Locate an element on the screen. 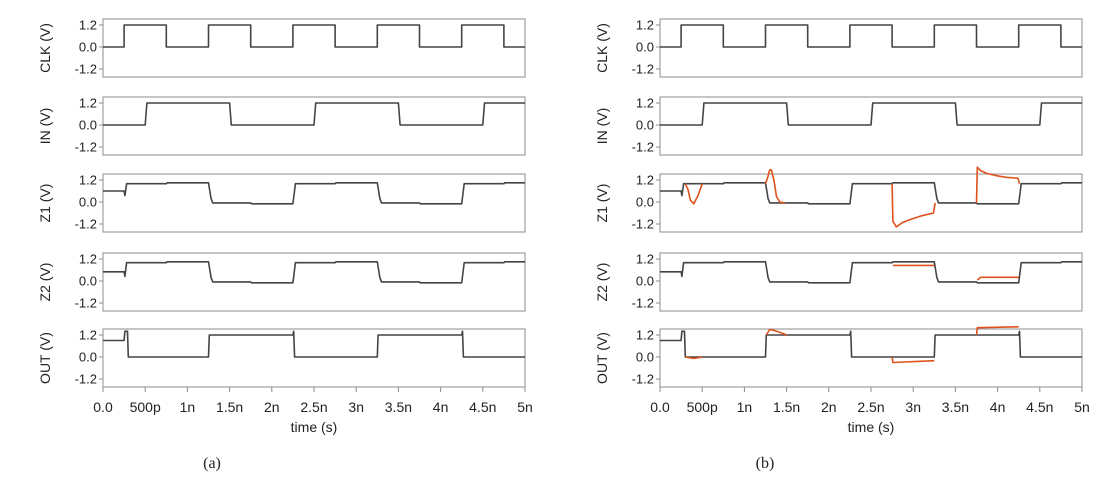  subplot-out: 1.2 0.0 -1.2 OUT (V) is located at coordinates (838, 357).